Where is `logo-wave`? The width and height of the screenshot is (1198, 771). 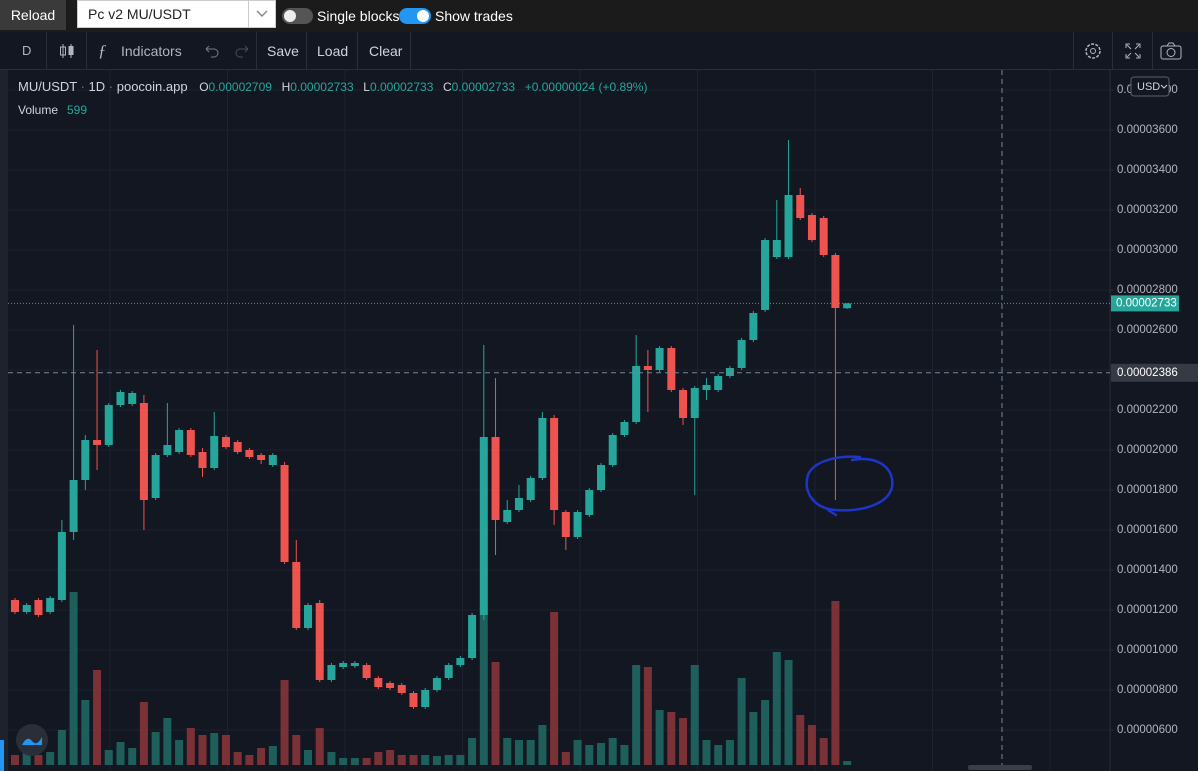 logo-wave is located at coordinates (32, 741).